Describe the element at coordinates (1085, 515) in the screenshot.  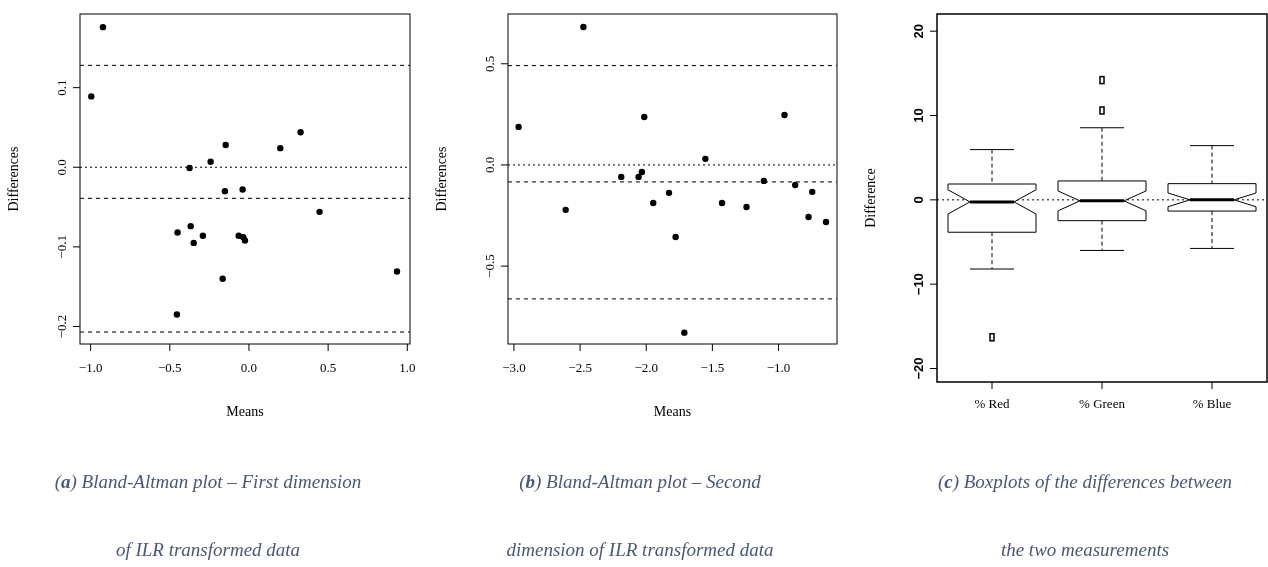
I see `text: (c) Boxplots of the differences between the two measurements` at that location.